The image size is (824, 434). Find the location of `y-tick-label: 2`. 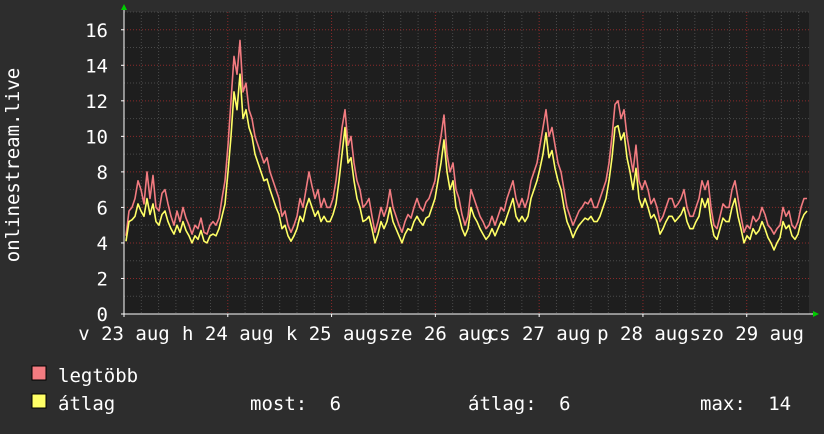

y-tick-label: 2 is located at coordinates (102, 279).